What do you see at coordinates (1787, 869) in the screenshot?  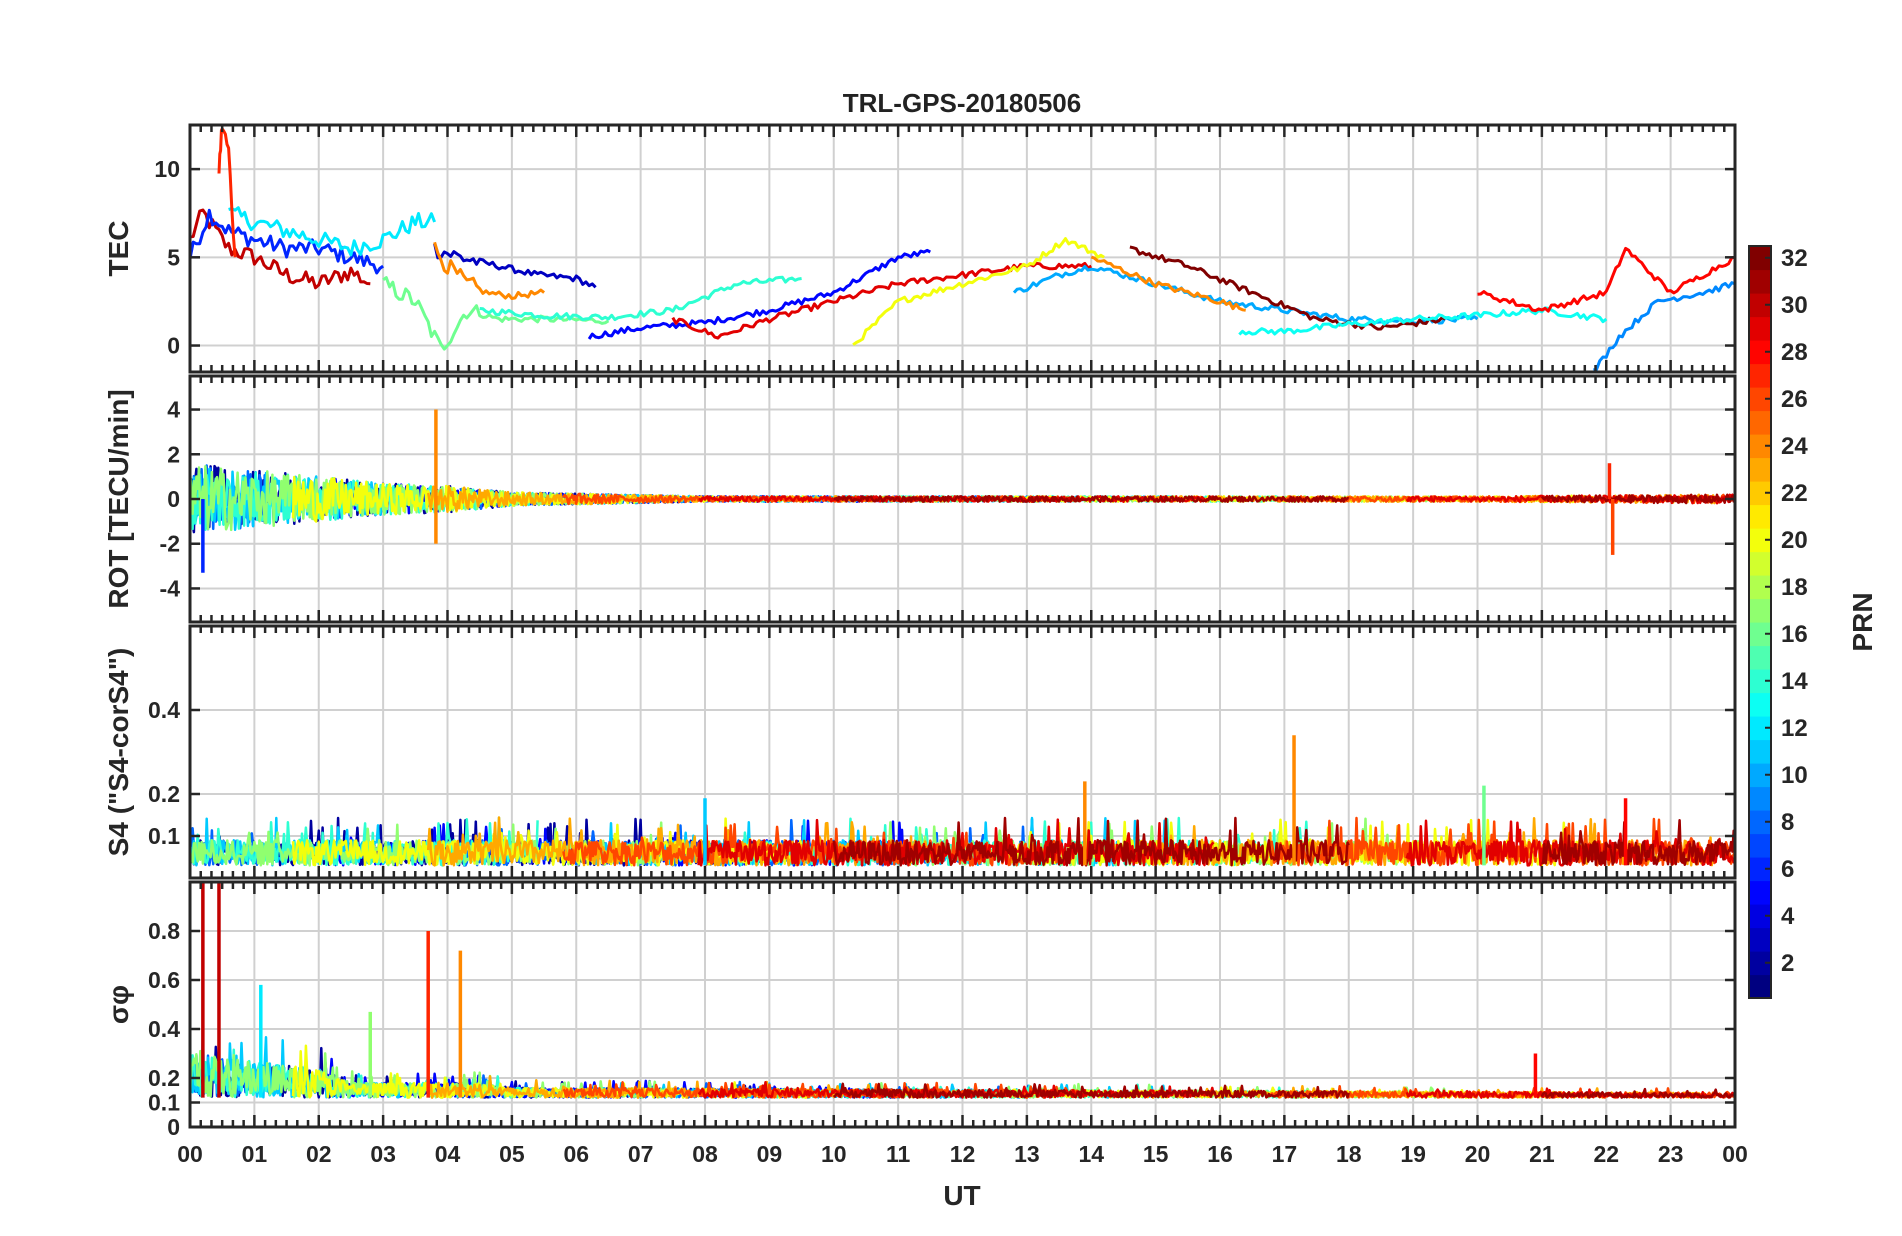 I see `colorbar-tick-label: 6` at bounding box center [1787, 869].